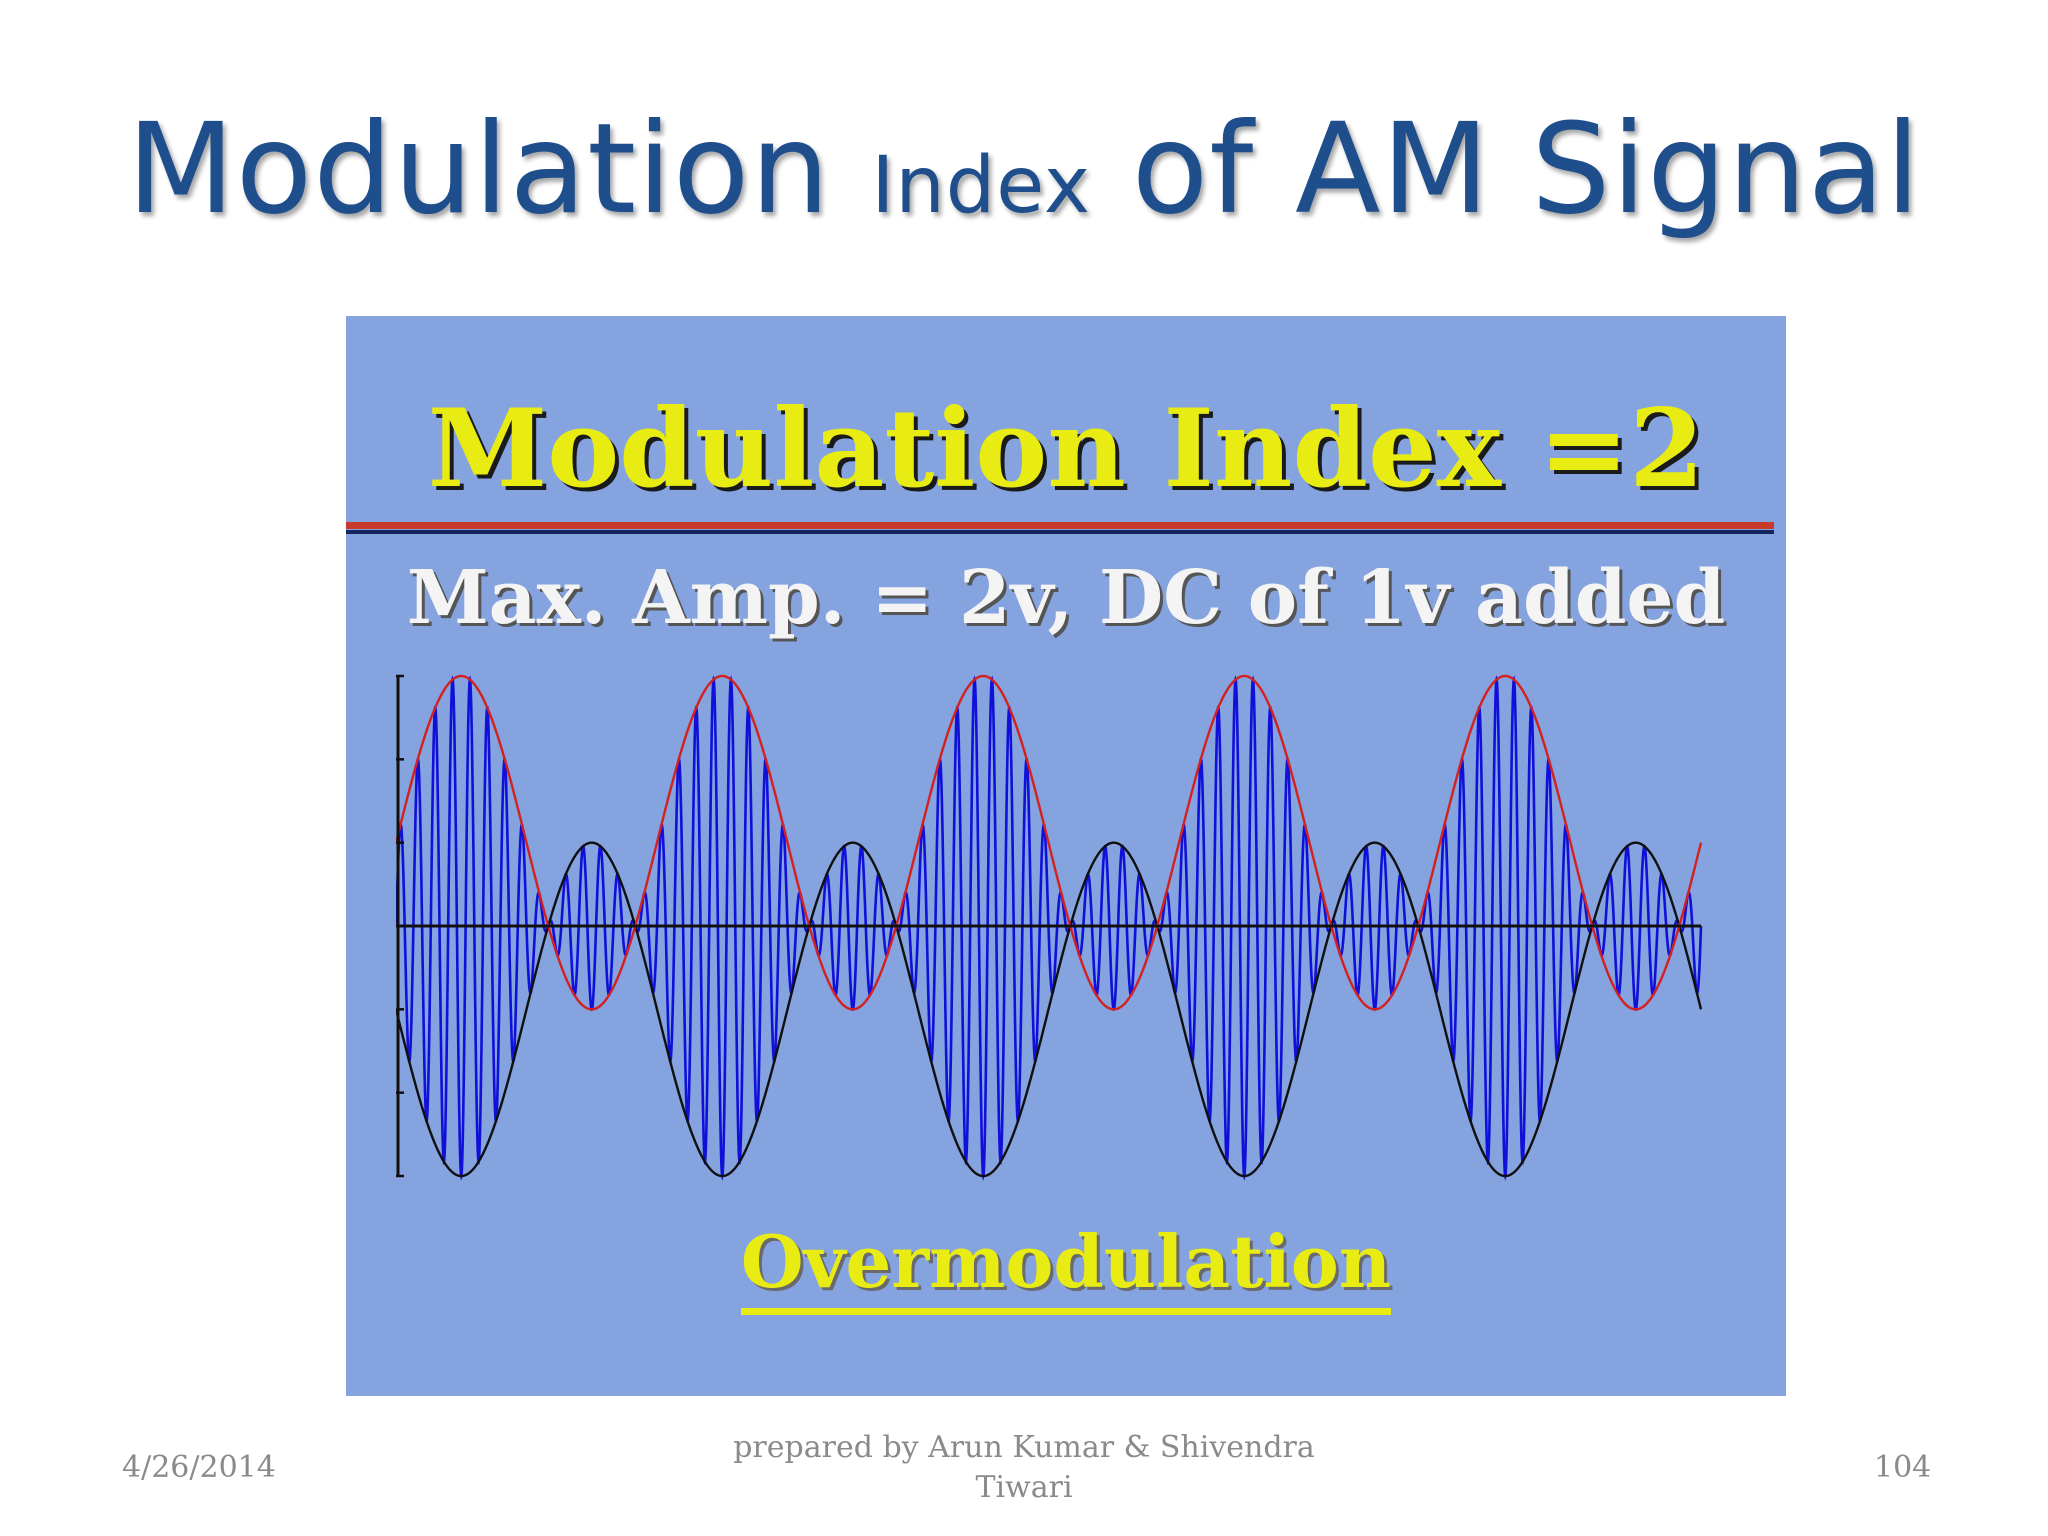 Image resolution: width=2048 pixels, height=1536 pixels. I want to click on panel-caption-wrap: Overmodulation, so click(1066, 1265).